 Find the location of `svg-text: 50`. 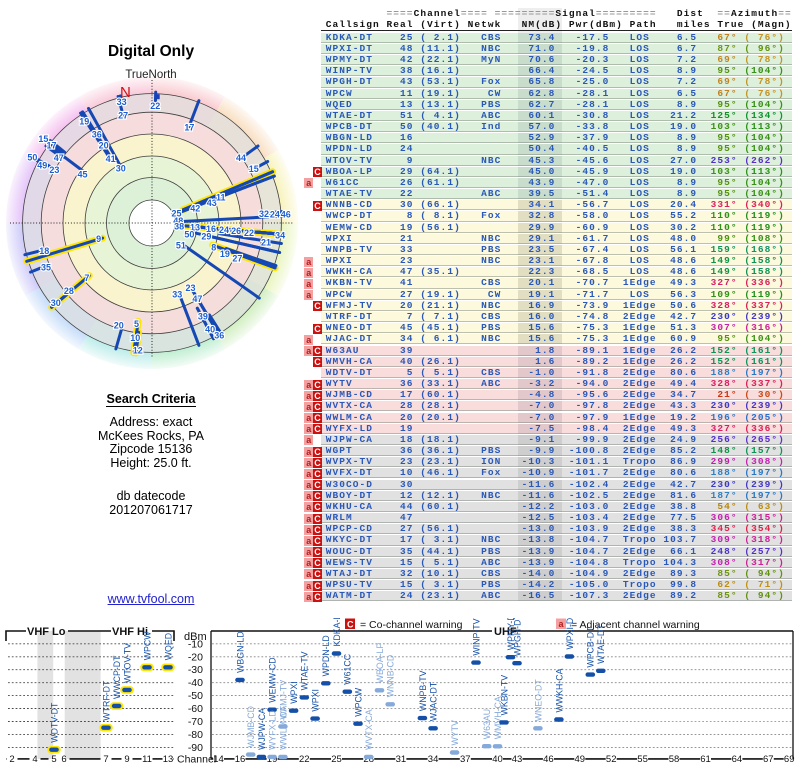

svg-text: 50 is located at coordinates (32, 157).